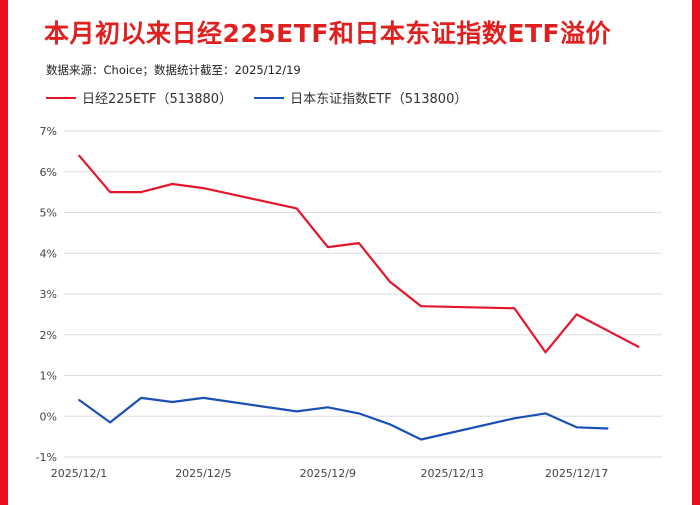 The width and height of the screenshot is (700, 505). Describe the element at coordinates (48, 172) in the screenshot. I see `y-tick-label: 6%` at that location.